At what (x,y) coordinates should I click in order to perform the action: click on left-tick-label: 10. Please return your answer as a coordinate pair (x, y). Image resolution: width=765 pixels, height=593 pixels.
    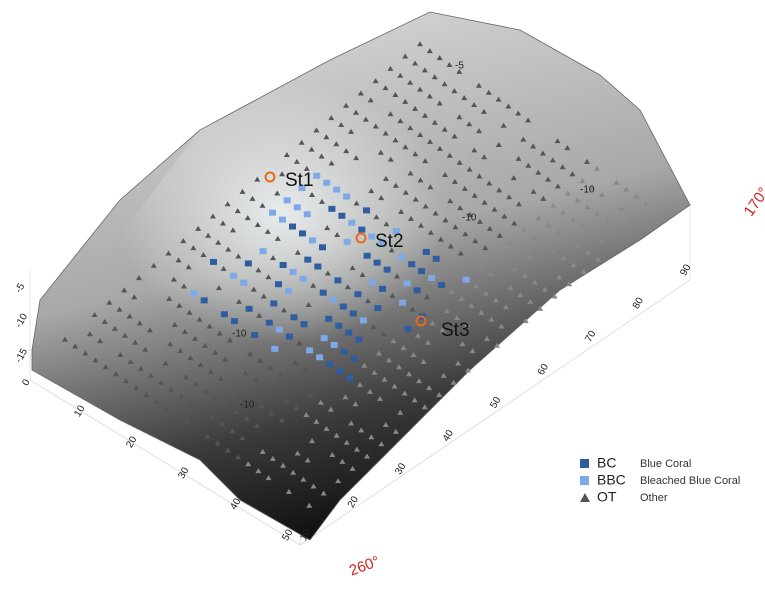
    Looking at the image, I should click on (79, 411).